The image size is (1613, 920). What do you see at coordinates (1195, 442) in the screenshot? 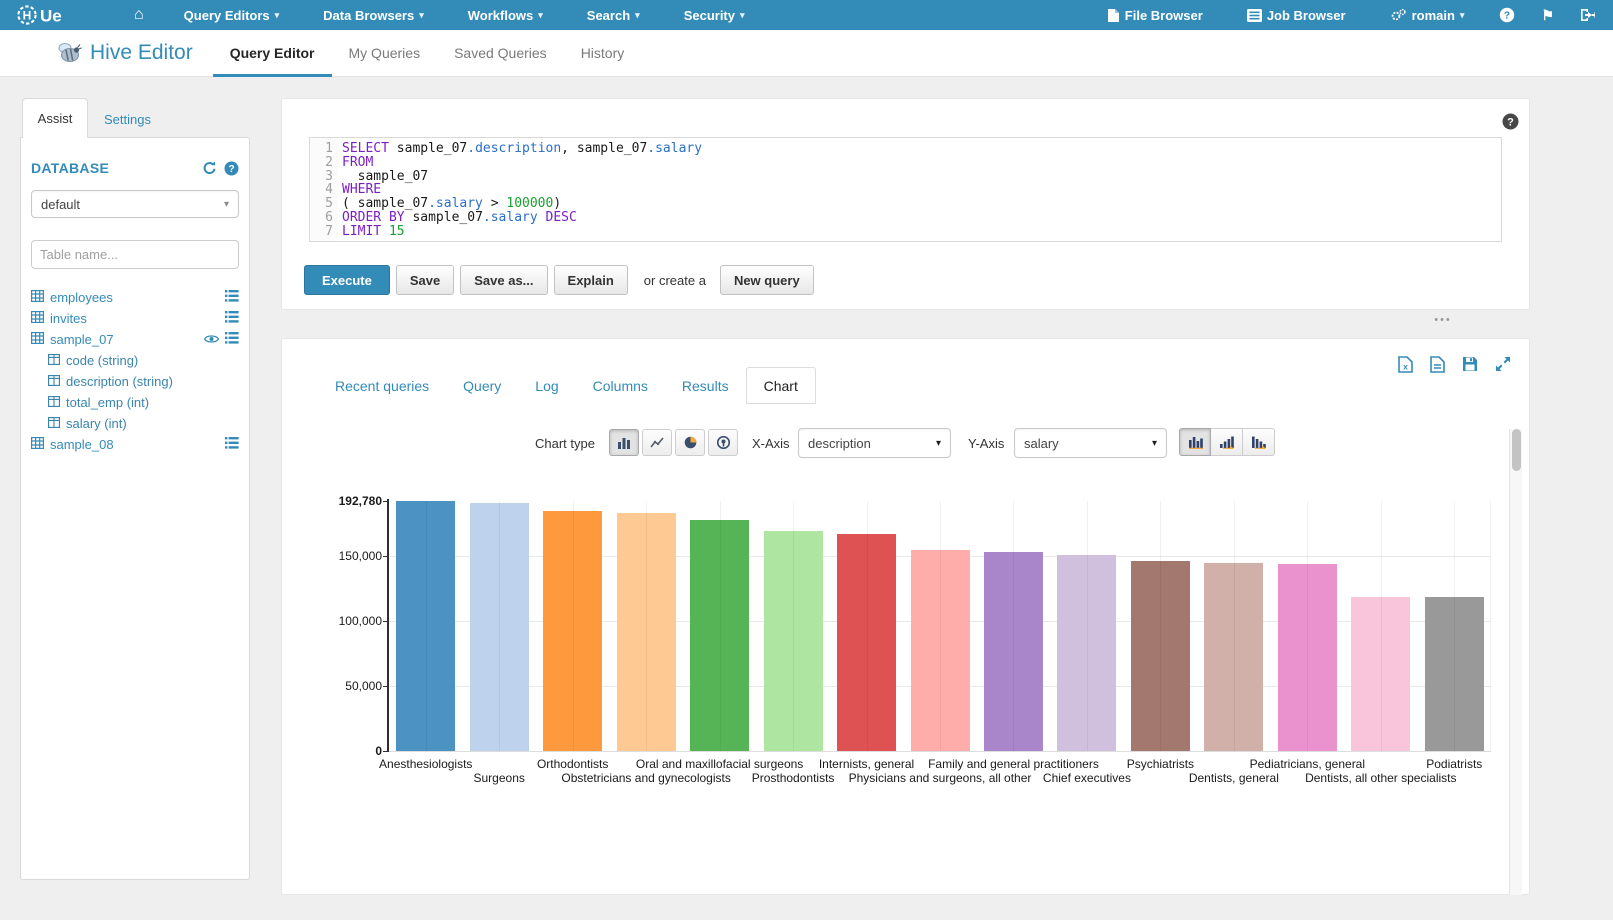
I see `grouped-bars-button` at bounding box center [1195, 442].